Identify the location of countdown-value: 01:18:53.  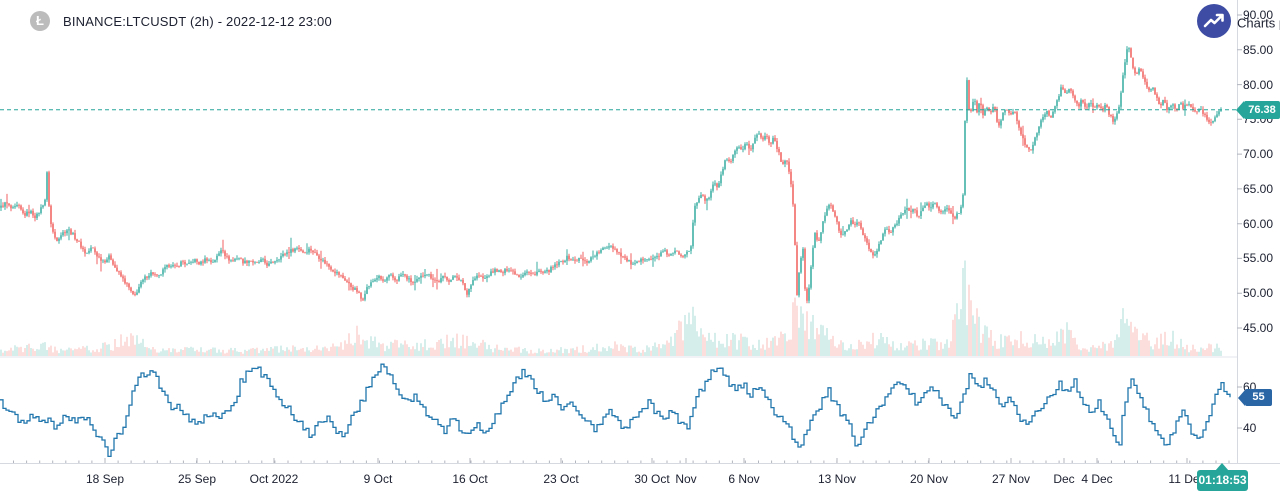
(1222, 480).